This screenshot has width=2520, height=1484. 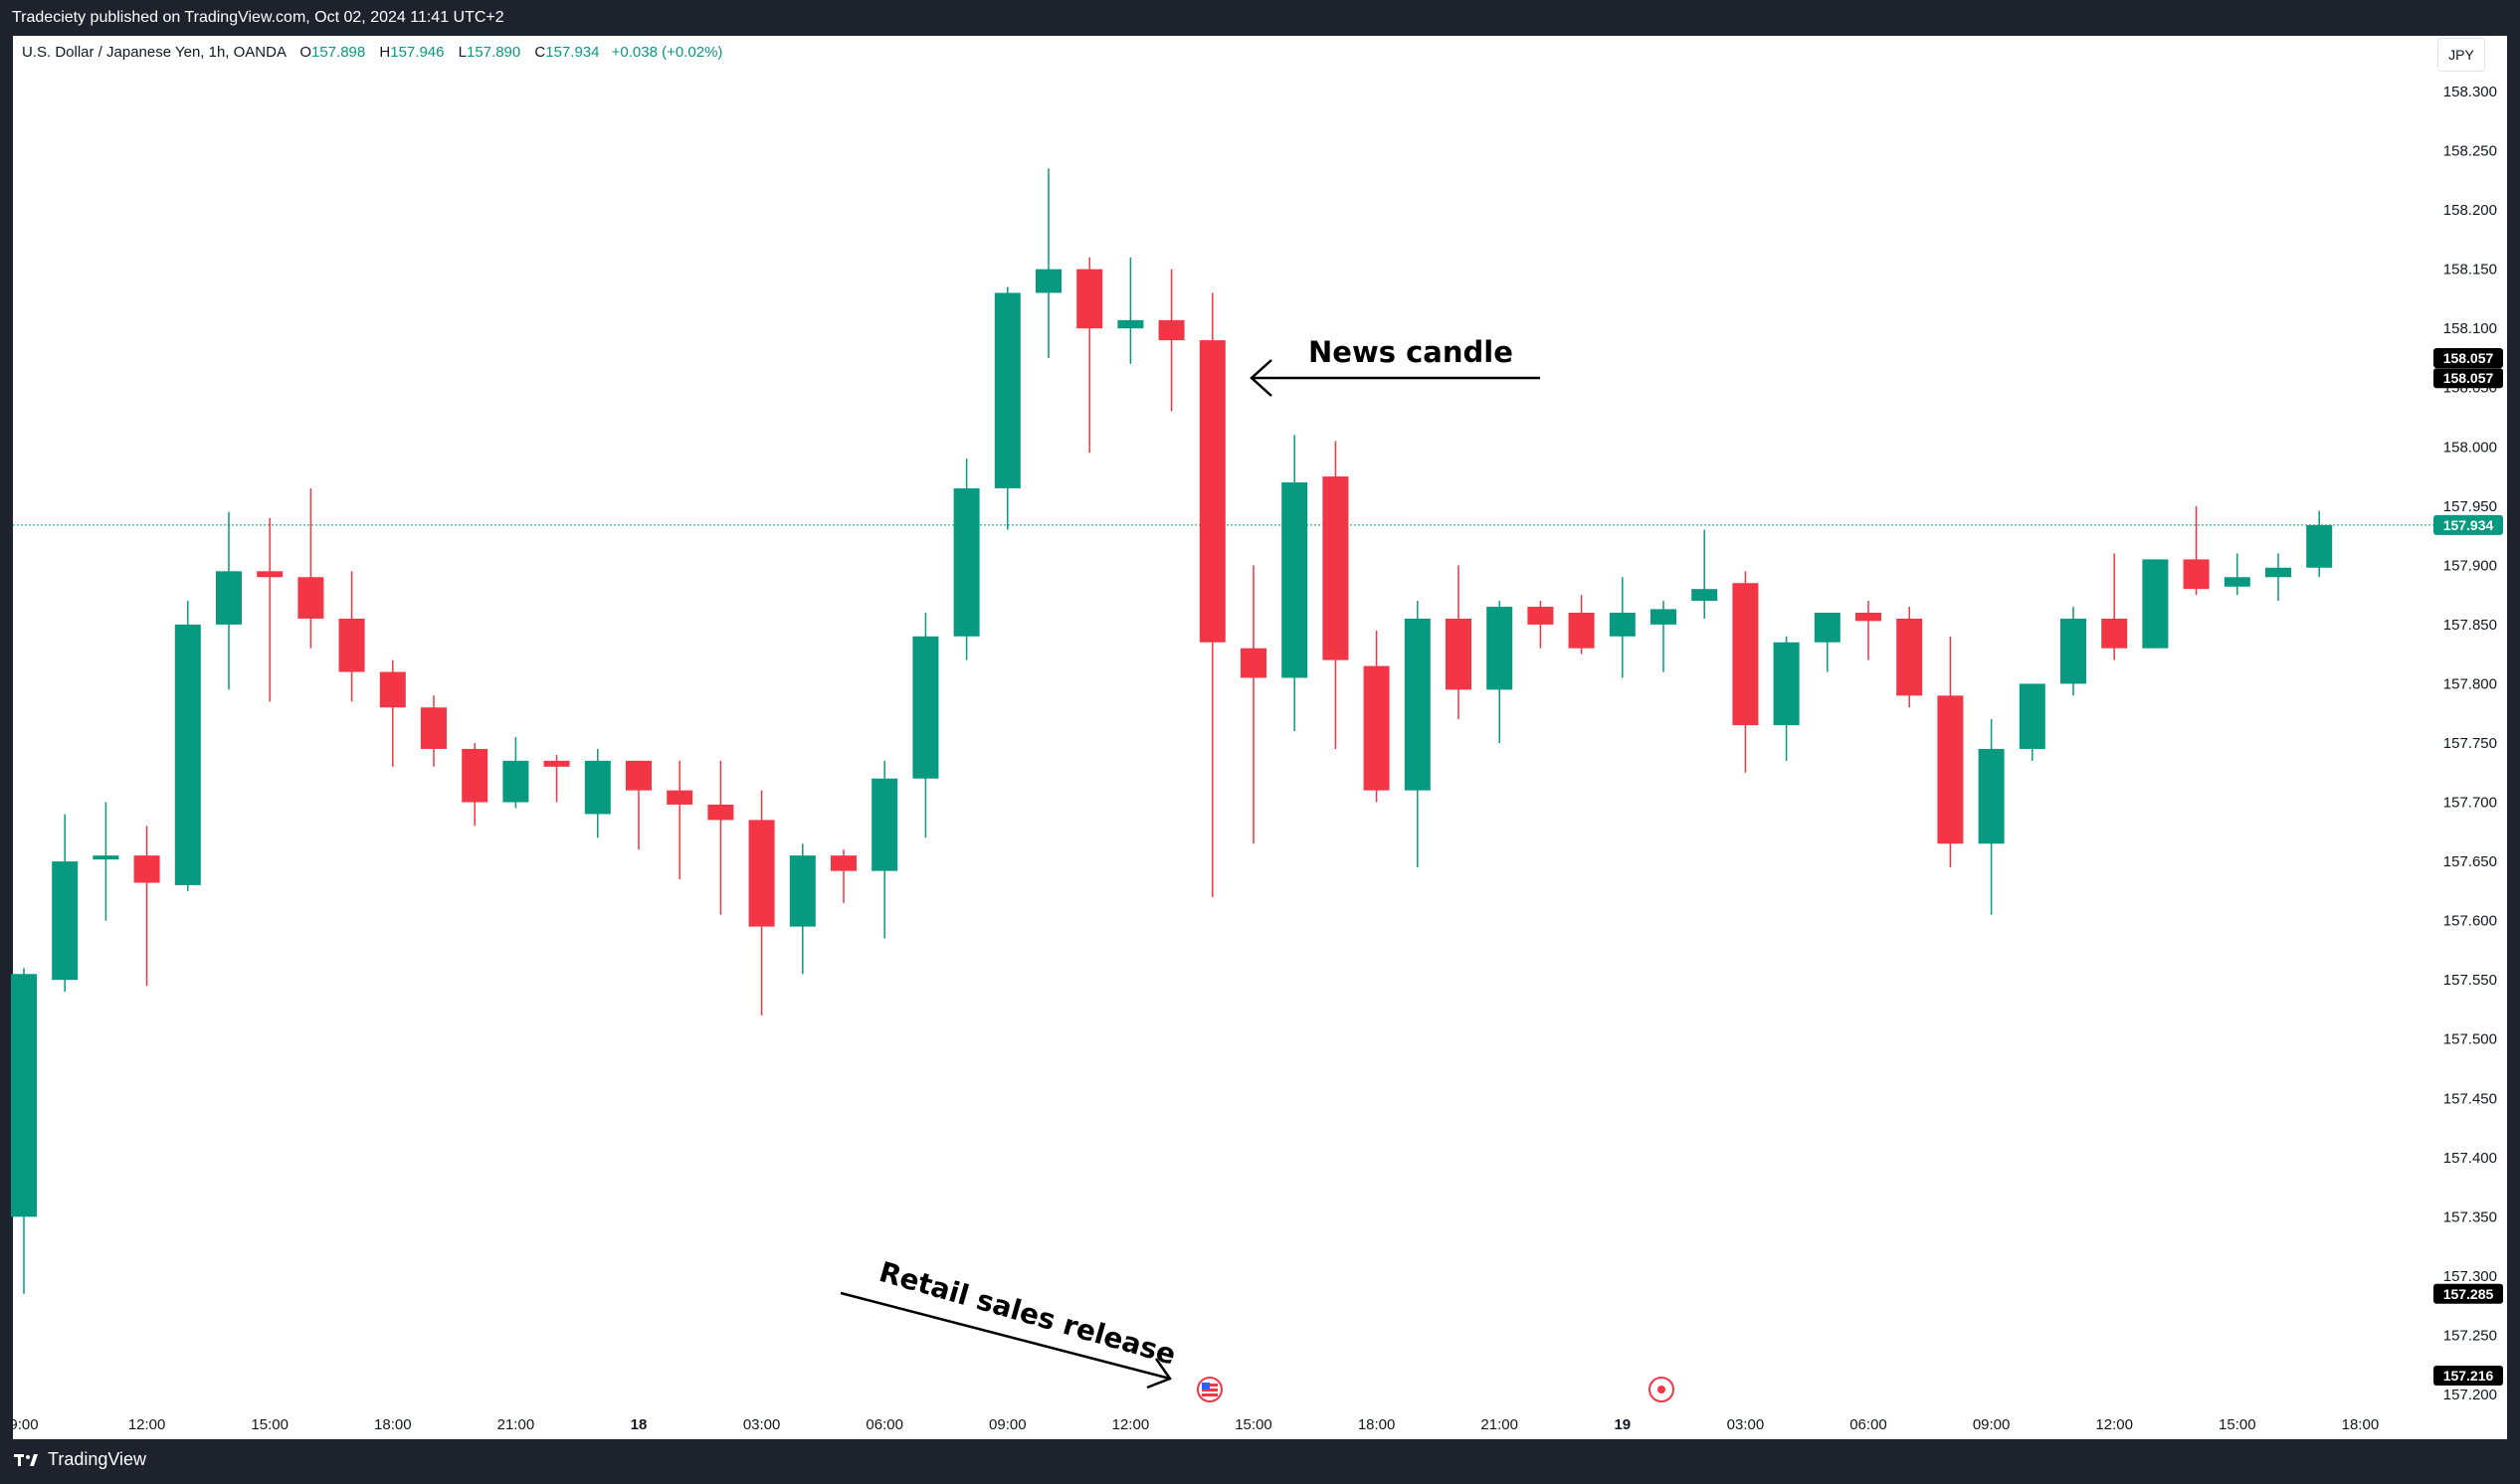 What do you see at coordinates (1622, 1425) in the screenshot?
I see `time-tick-label: 19` at bounding box center [1622, 1425].